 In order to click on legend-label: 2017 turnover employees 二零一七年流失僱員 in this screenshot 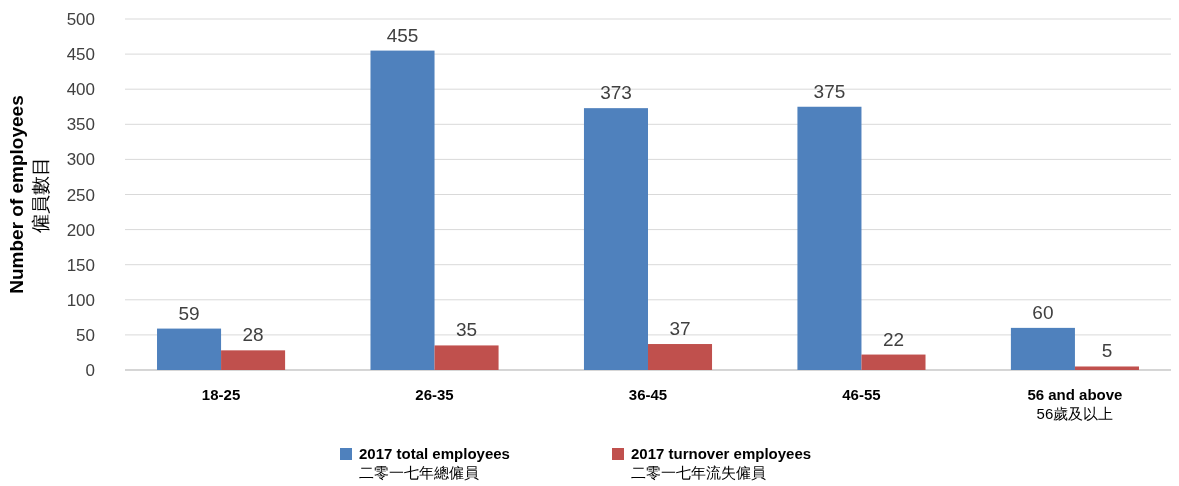, I will do `click(721, 463)`.